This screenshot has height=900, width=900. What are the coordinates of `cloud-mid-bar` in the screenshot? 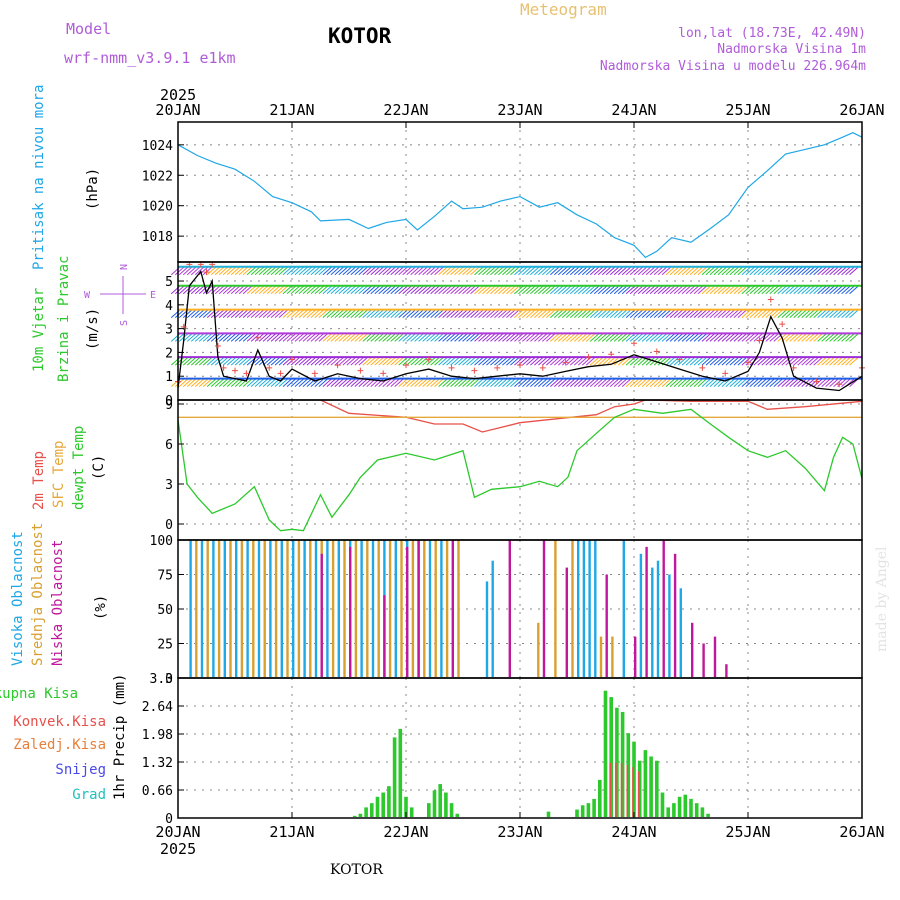 It's located at (435, 608).